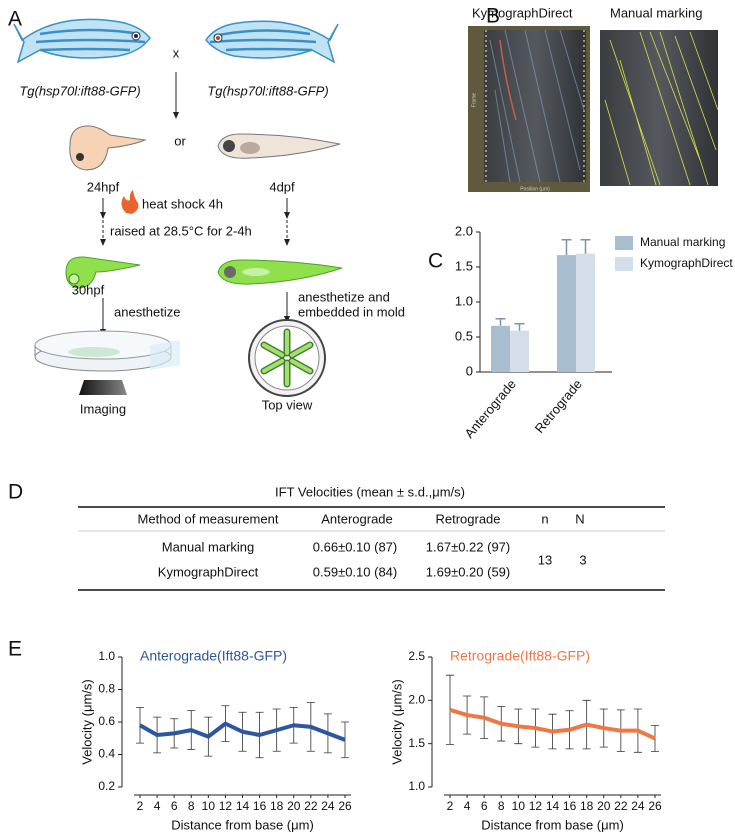  Describe the element at coordinates (103, 186) in the screenshot. I see `stage: 24hpf` at that location.